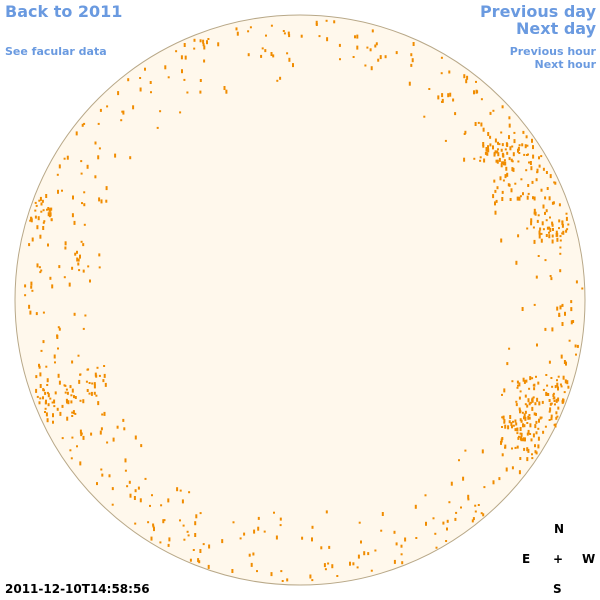 The image size is (600, 600). What do you see at coordinates (526, 559) in the screenshot?
I see `compass-east: E` at bounding box center [526, 559].